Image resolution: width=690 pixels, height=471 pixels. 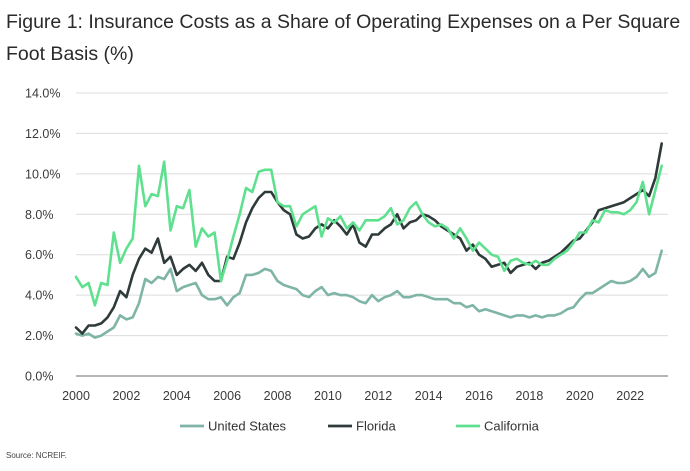 What do you see at coordinates (42, 134) in the screenshot?
I see `y-tick-label: 12.0%` at bounding box center [42, 134].